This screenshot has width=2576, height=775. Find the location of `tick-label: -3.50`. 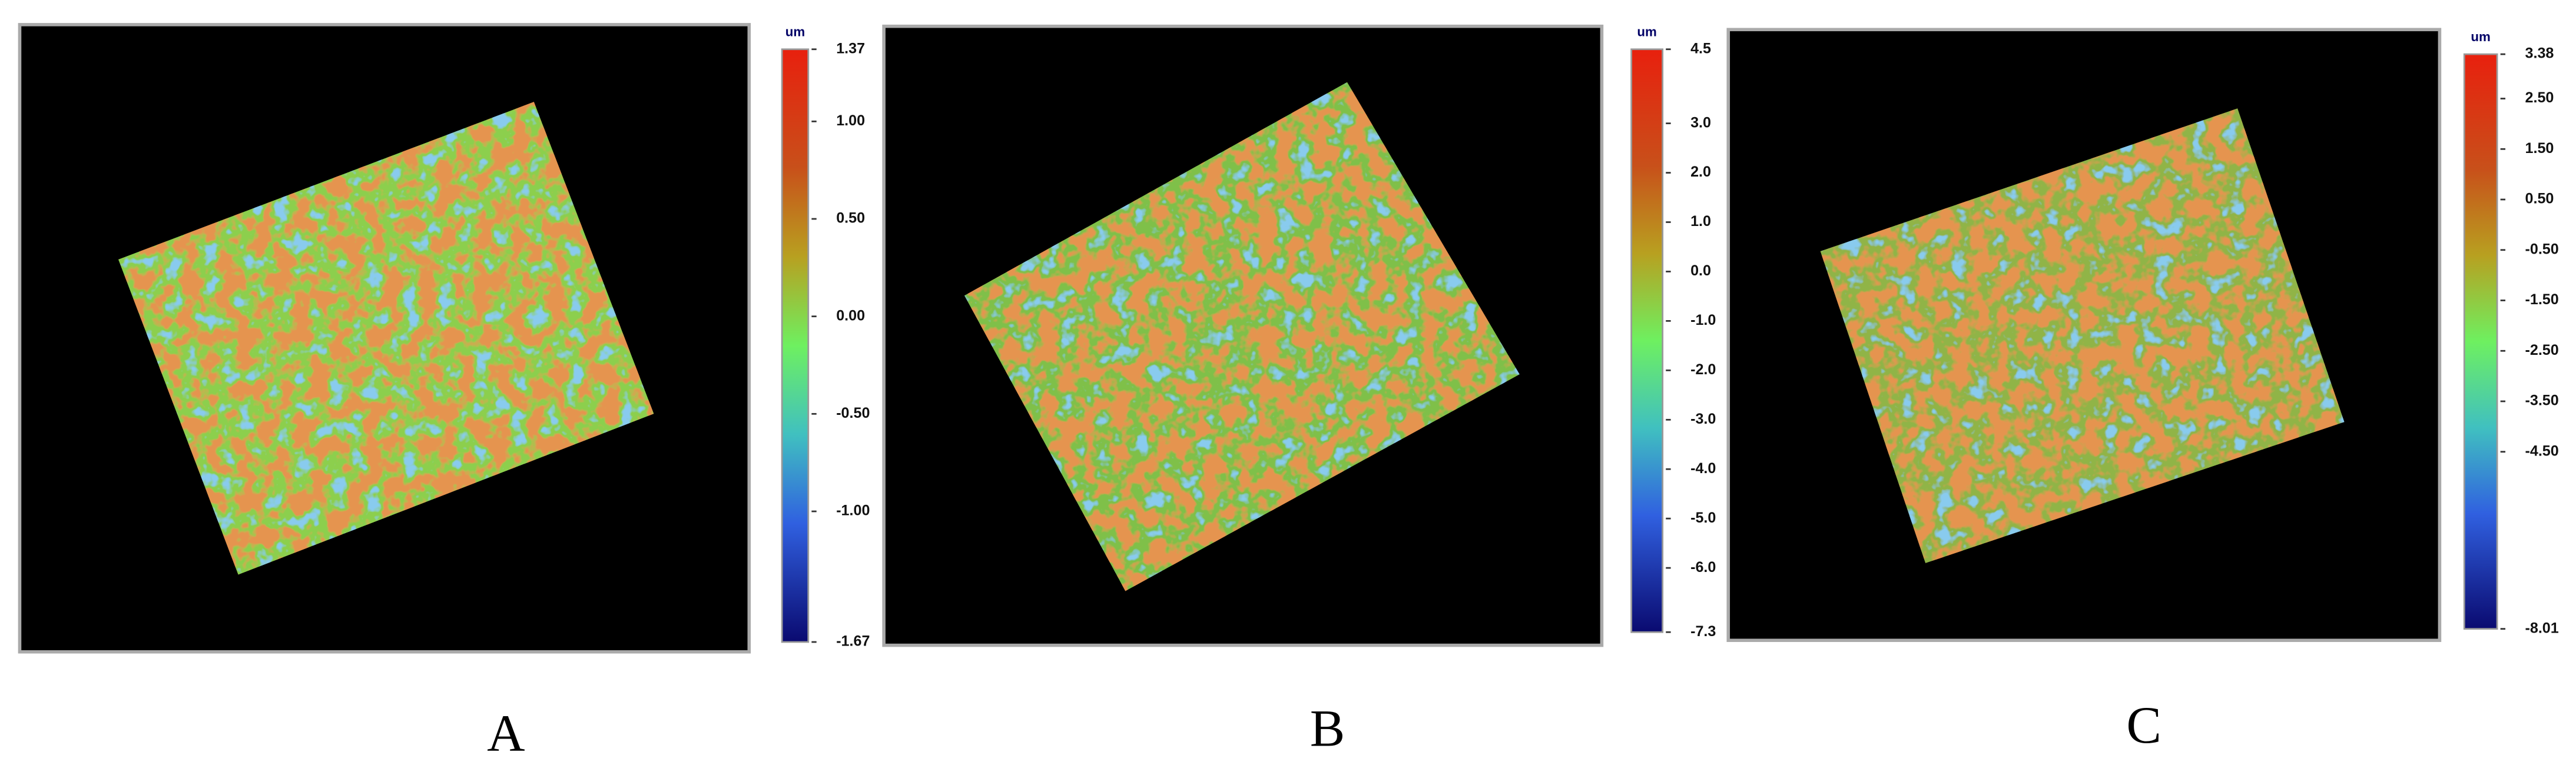

tick-label: -3.50 is located at coordinates (2542, 401).